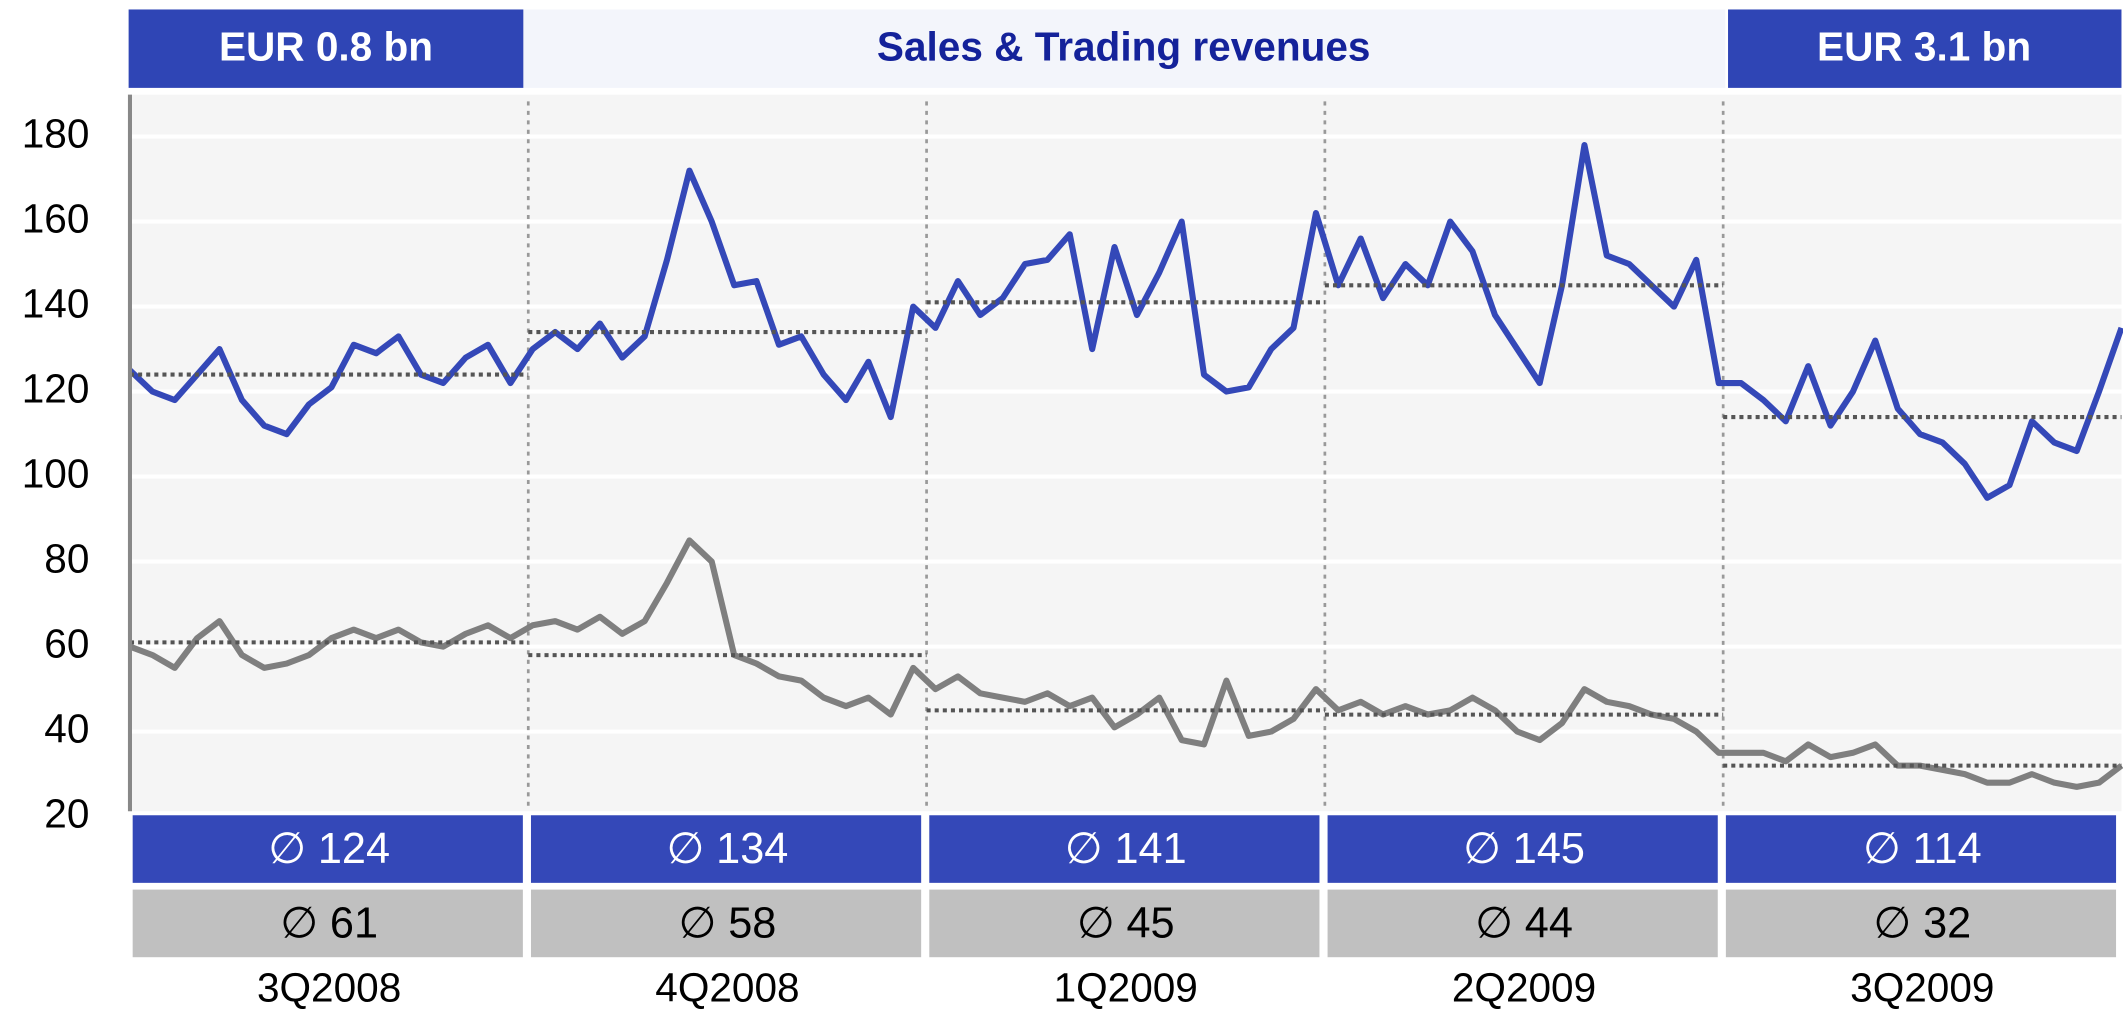  I want to click on average-label: ∅ 61, so click(329, 924).